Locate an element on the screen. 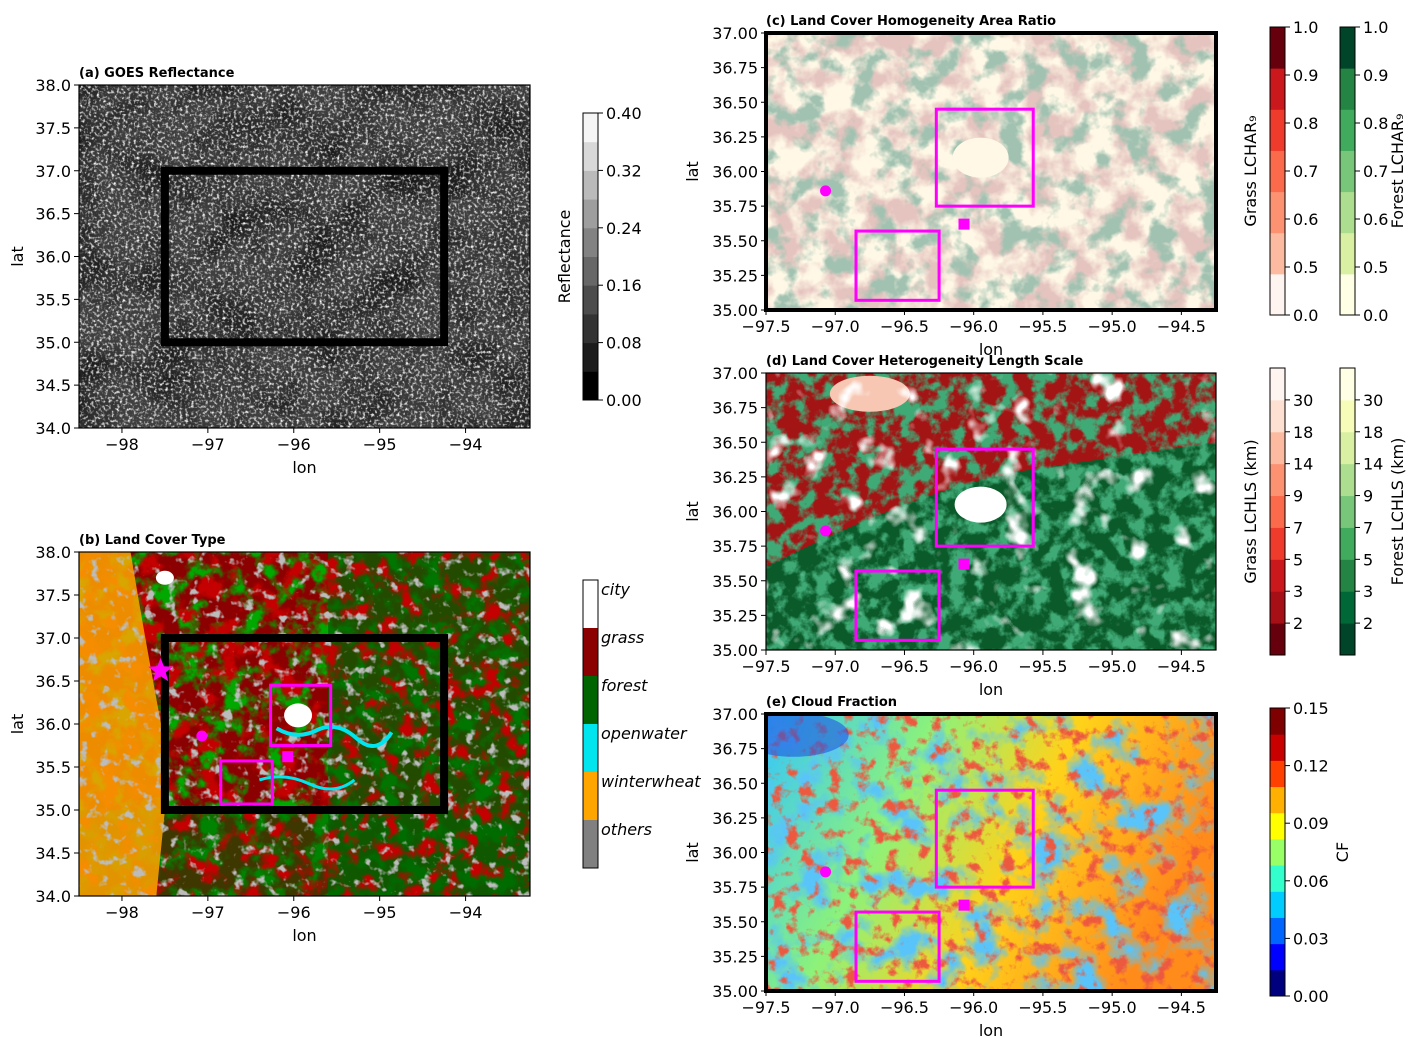  y-tick-label: 36.25 is located at coordinates (735, 818).